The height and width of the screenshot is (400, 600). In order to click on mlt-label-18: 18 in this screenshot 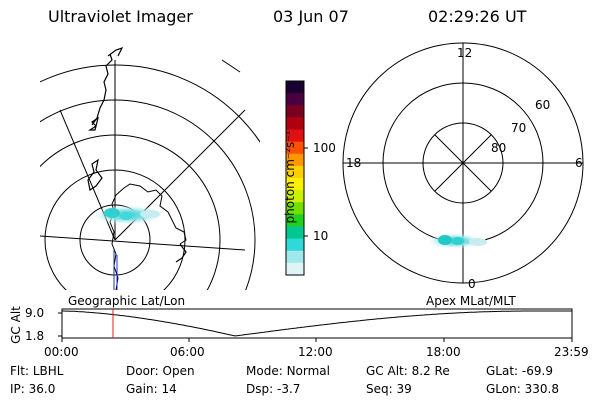, I will do `click(354, 163)`.